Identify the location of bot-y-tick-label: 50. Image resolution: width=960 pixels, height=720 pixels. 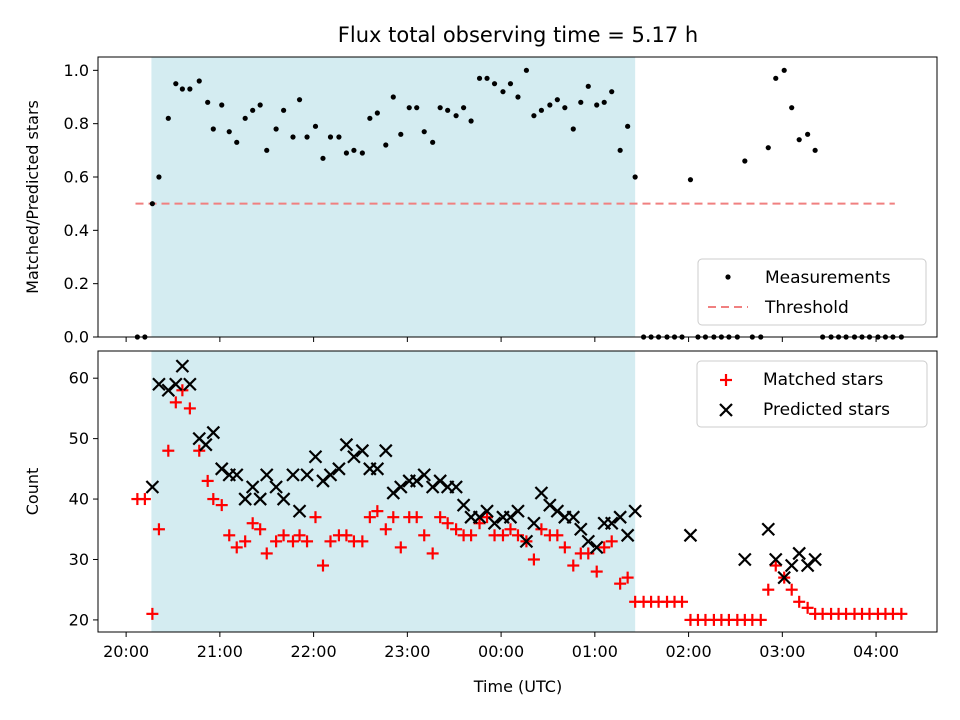
(79, 438).